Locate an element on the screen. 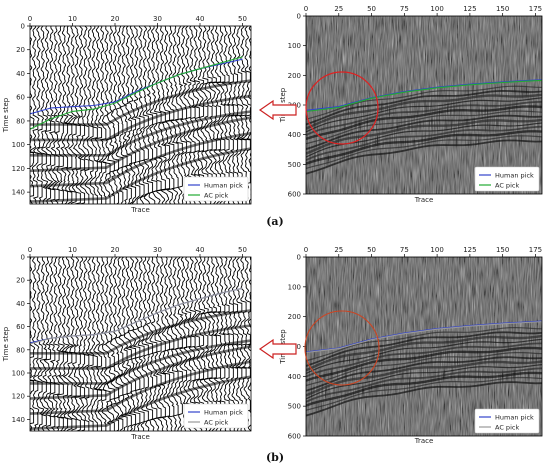 This screenshot has width=550, height=468. arrow-b is located at coordinates (277, 349).